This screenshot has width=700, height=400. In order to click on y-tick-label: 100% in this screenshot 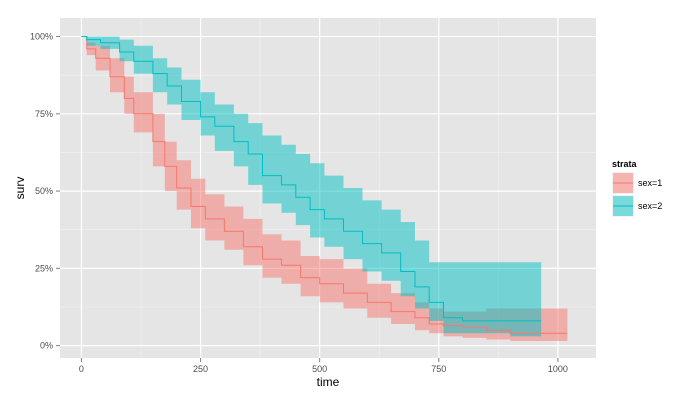, I will do `click(41, 37)`.